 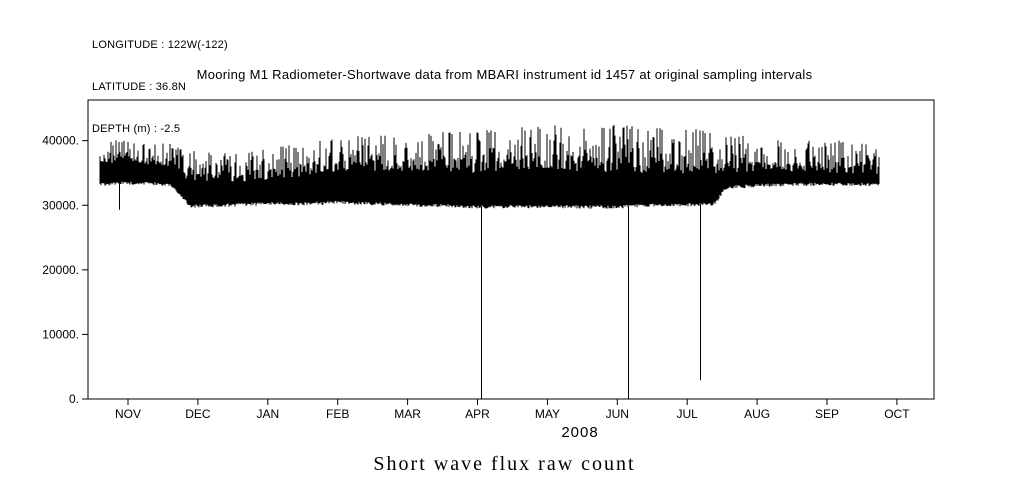 I want to click on y-tick-label: 20000., so click(x=60, y=270).